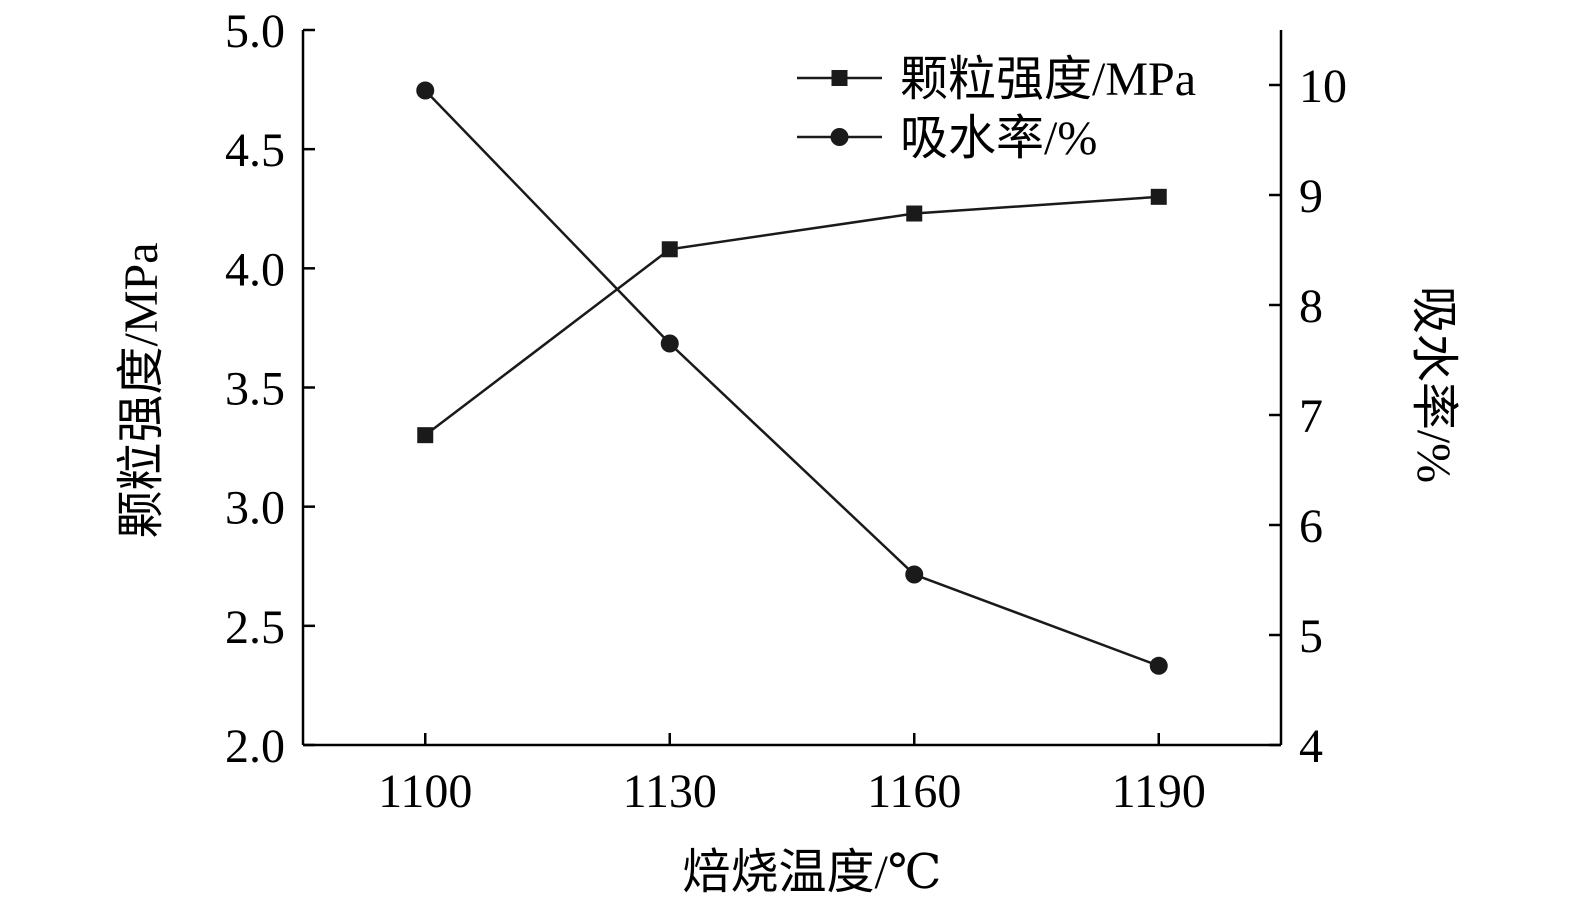 The width and height of the screenshot is (1575, 912). Describe the element at coordinates (141, 390) in the screenshot. I see `left-axis-title: 颗粒强度/MPa` at that location.